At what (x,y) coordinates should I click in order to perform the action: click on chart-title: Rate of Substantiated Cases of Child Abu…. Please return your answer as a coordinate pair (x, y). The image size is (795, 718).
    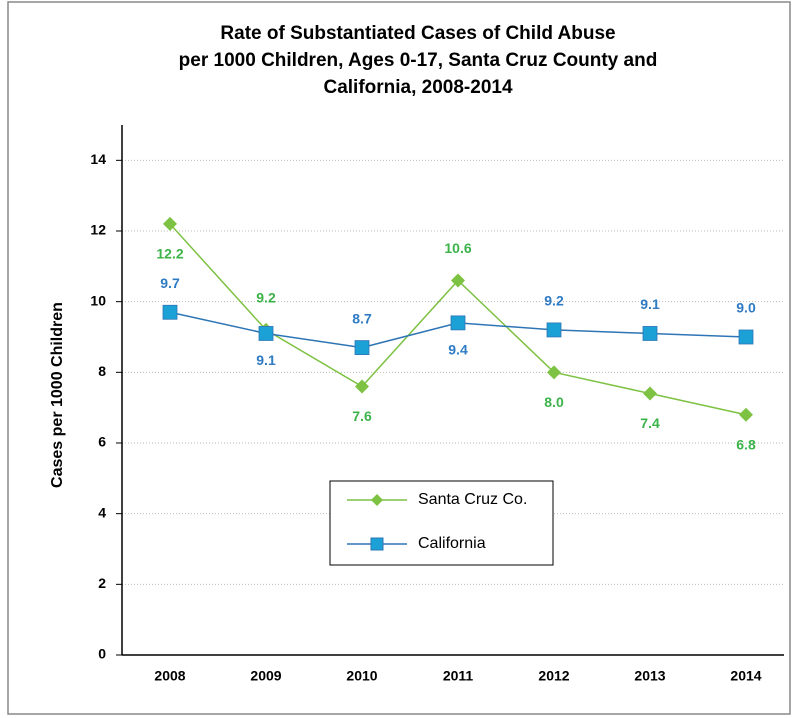
    Looking at the image, I should click on (418, 60).